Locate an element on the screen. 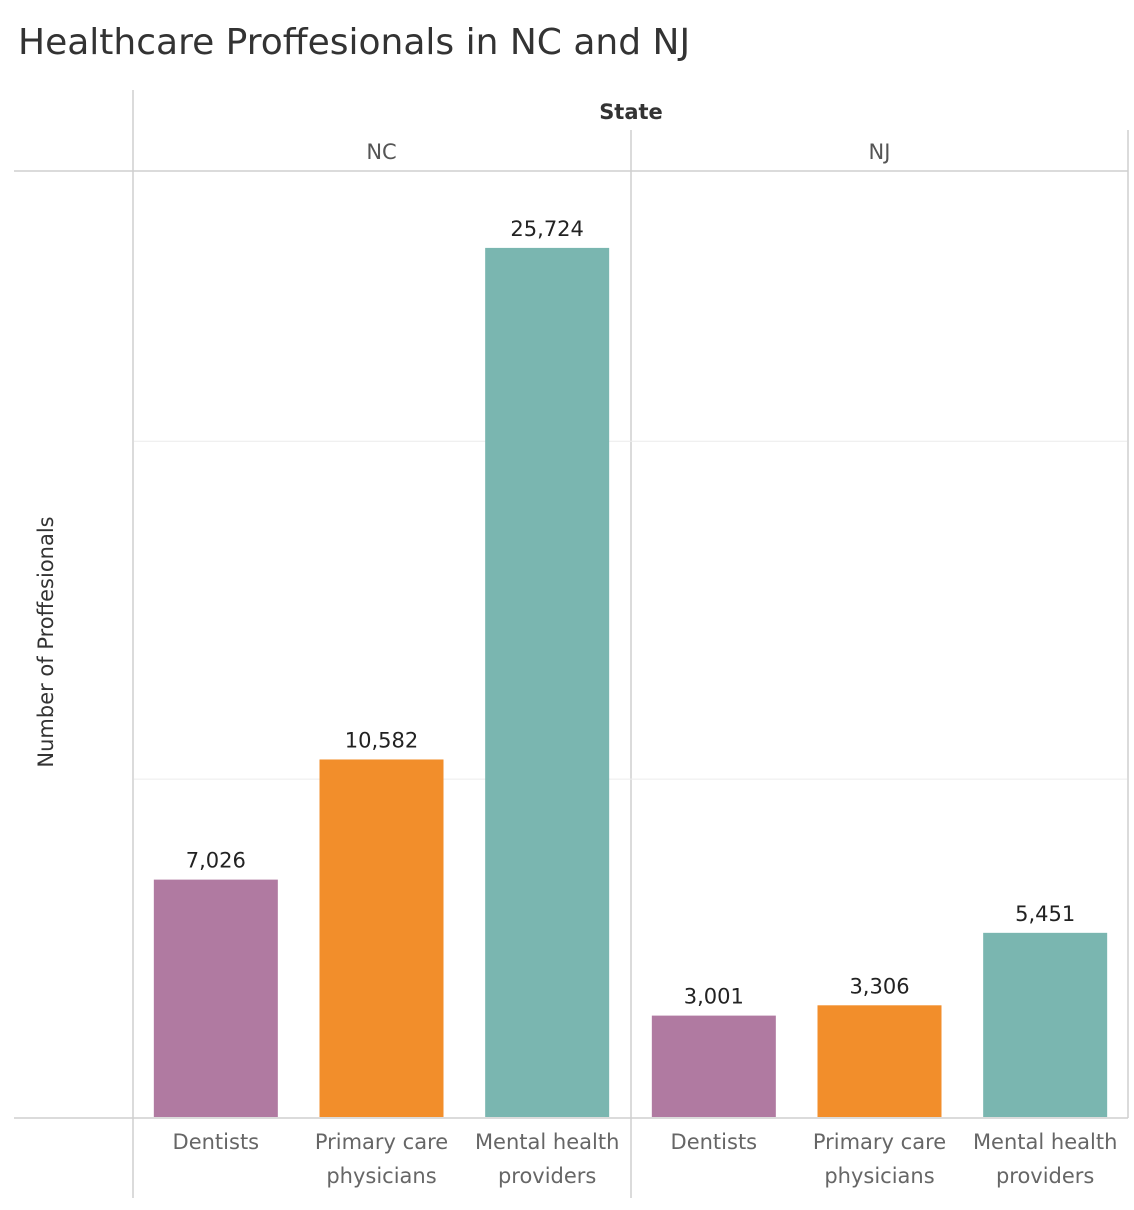 This screenshot has width=1134, height=1210. bar-nj-mental-health-providers is located at coordinates (1045, 1024).